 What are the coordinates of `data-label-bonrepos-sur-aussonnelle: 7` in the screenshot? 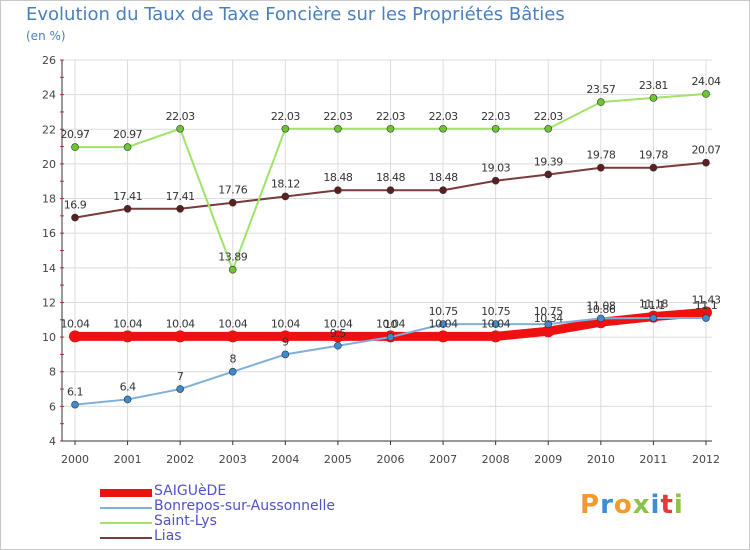 It's located at (180, 376).